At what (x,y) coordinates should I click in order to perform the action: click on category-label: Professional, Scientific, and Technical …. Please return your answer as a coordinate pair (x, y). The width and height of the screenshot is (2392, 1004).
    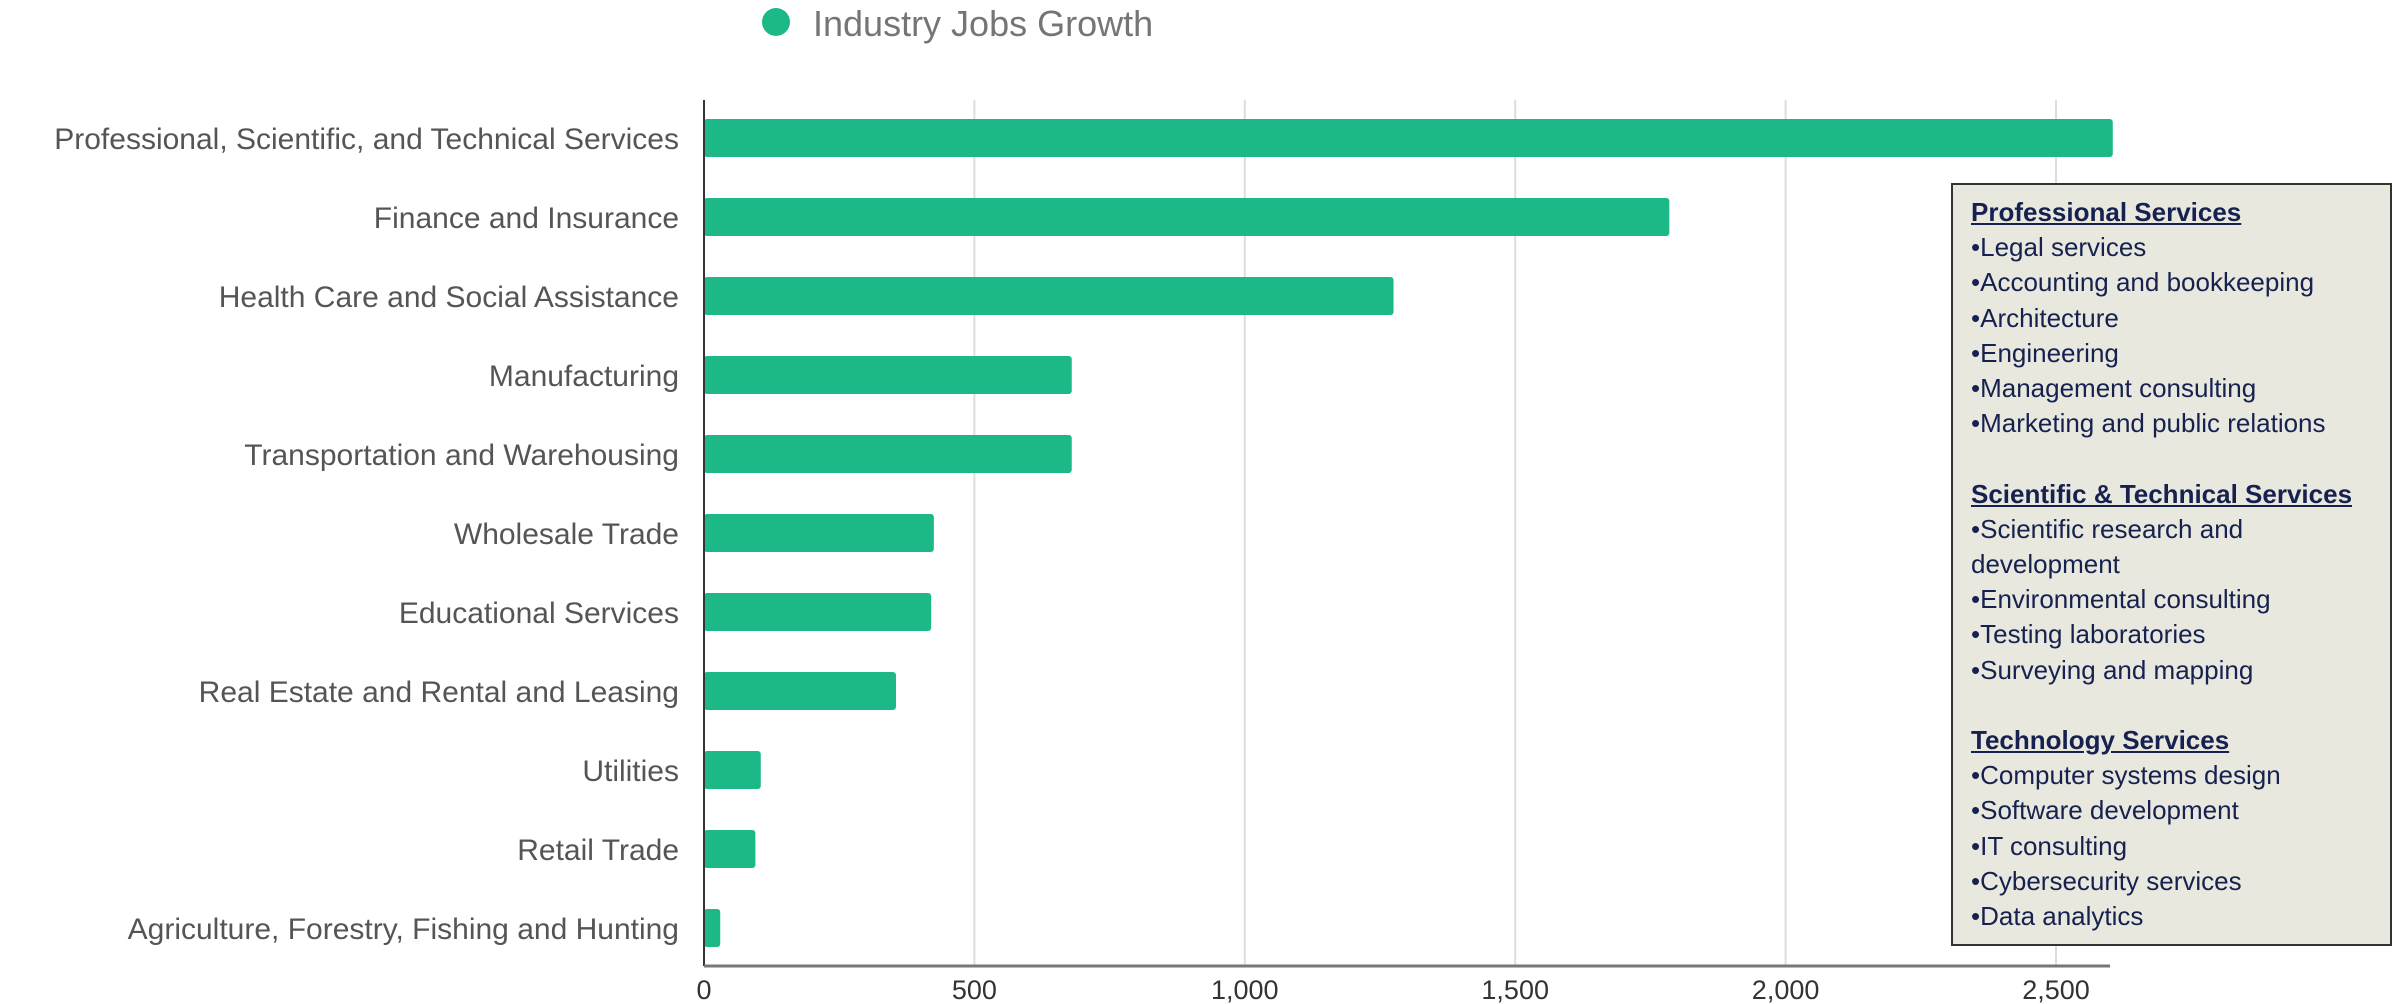
    Looking at the image, I should click on (366, 139).